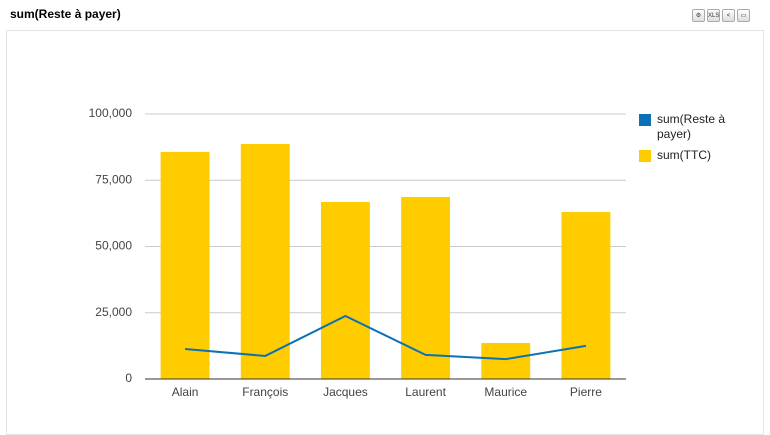 This screenshot has height=435, width=770. Describe the element at coordinates (385, 337) in the screenshot. I see `line` at that location.